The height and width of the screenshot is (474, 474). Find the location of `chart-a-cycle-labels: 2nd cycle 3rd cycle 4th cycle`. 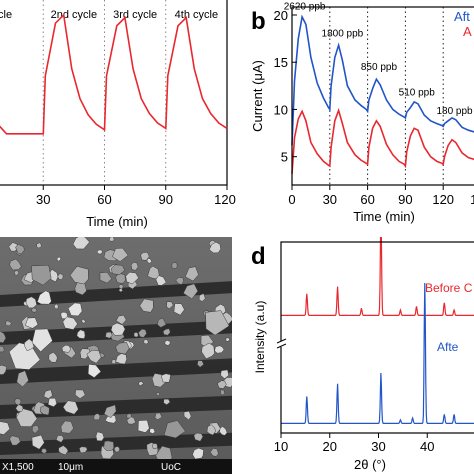

chart-a-cycle-labels: 2nd cycle 3rd cycle 4th cycle is located at coordinates (134, 15).